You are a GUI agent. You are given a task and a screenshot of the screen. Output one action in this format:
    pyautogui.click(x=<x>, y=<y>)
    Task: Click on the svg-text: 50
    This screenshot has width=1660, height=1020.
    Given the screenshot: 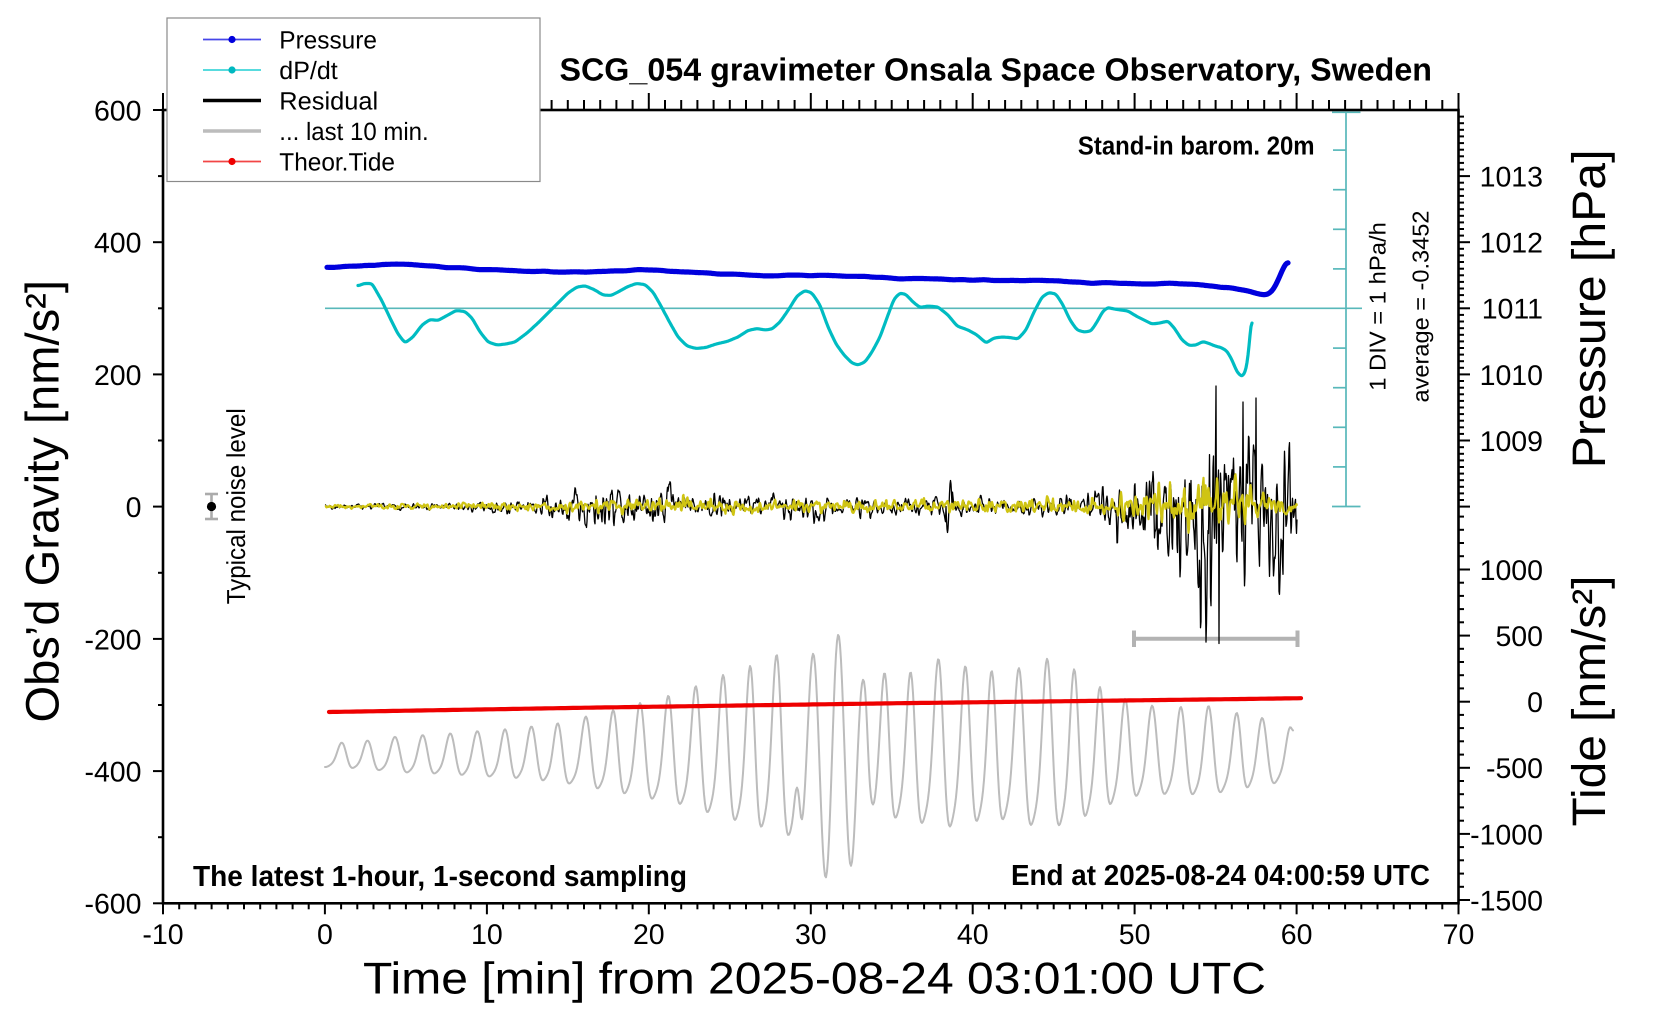 What is the action you would take?
    pyautogui.click(x=1135, y=935)
    